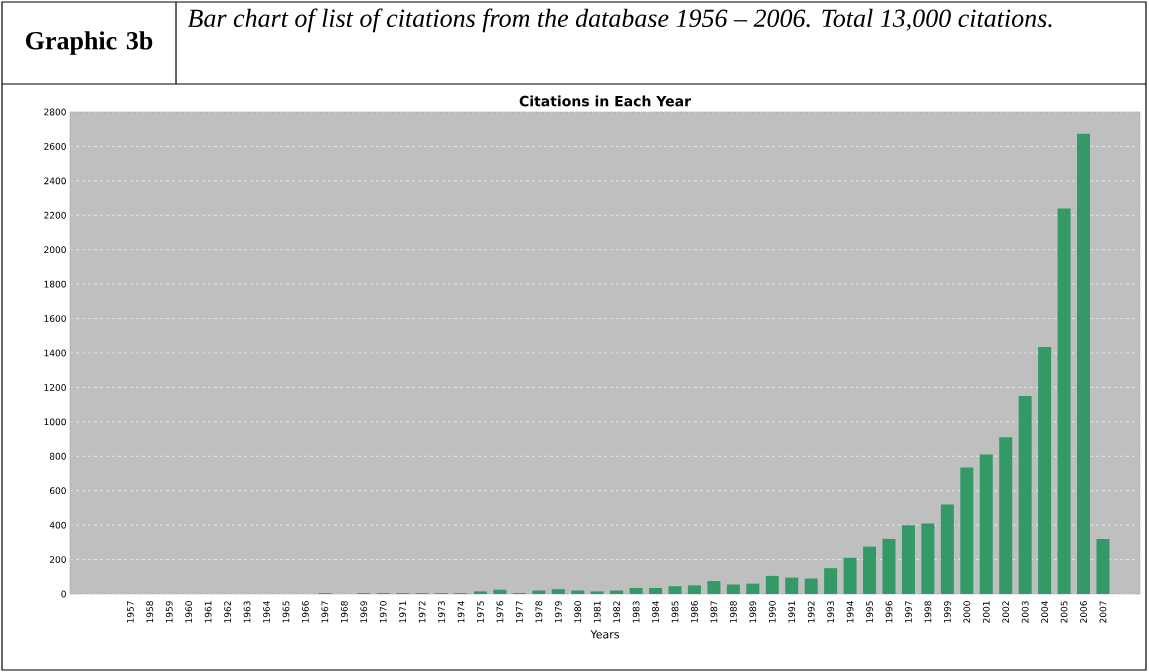 Image resolution: width=1149 pixels, height=672 pixels. Describe the element at coordinates (57, 491) in the screenshot. I see `y-tick-label: 600` at that location.